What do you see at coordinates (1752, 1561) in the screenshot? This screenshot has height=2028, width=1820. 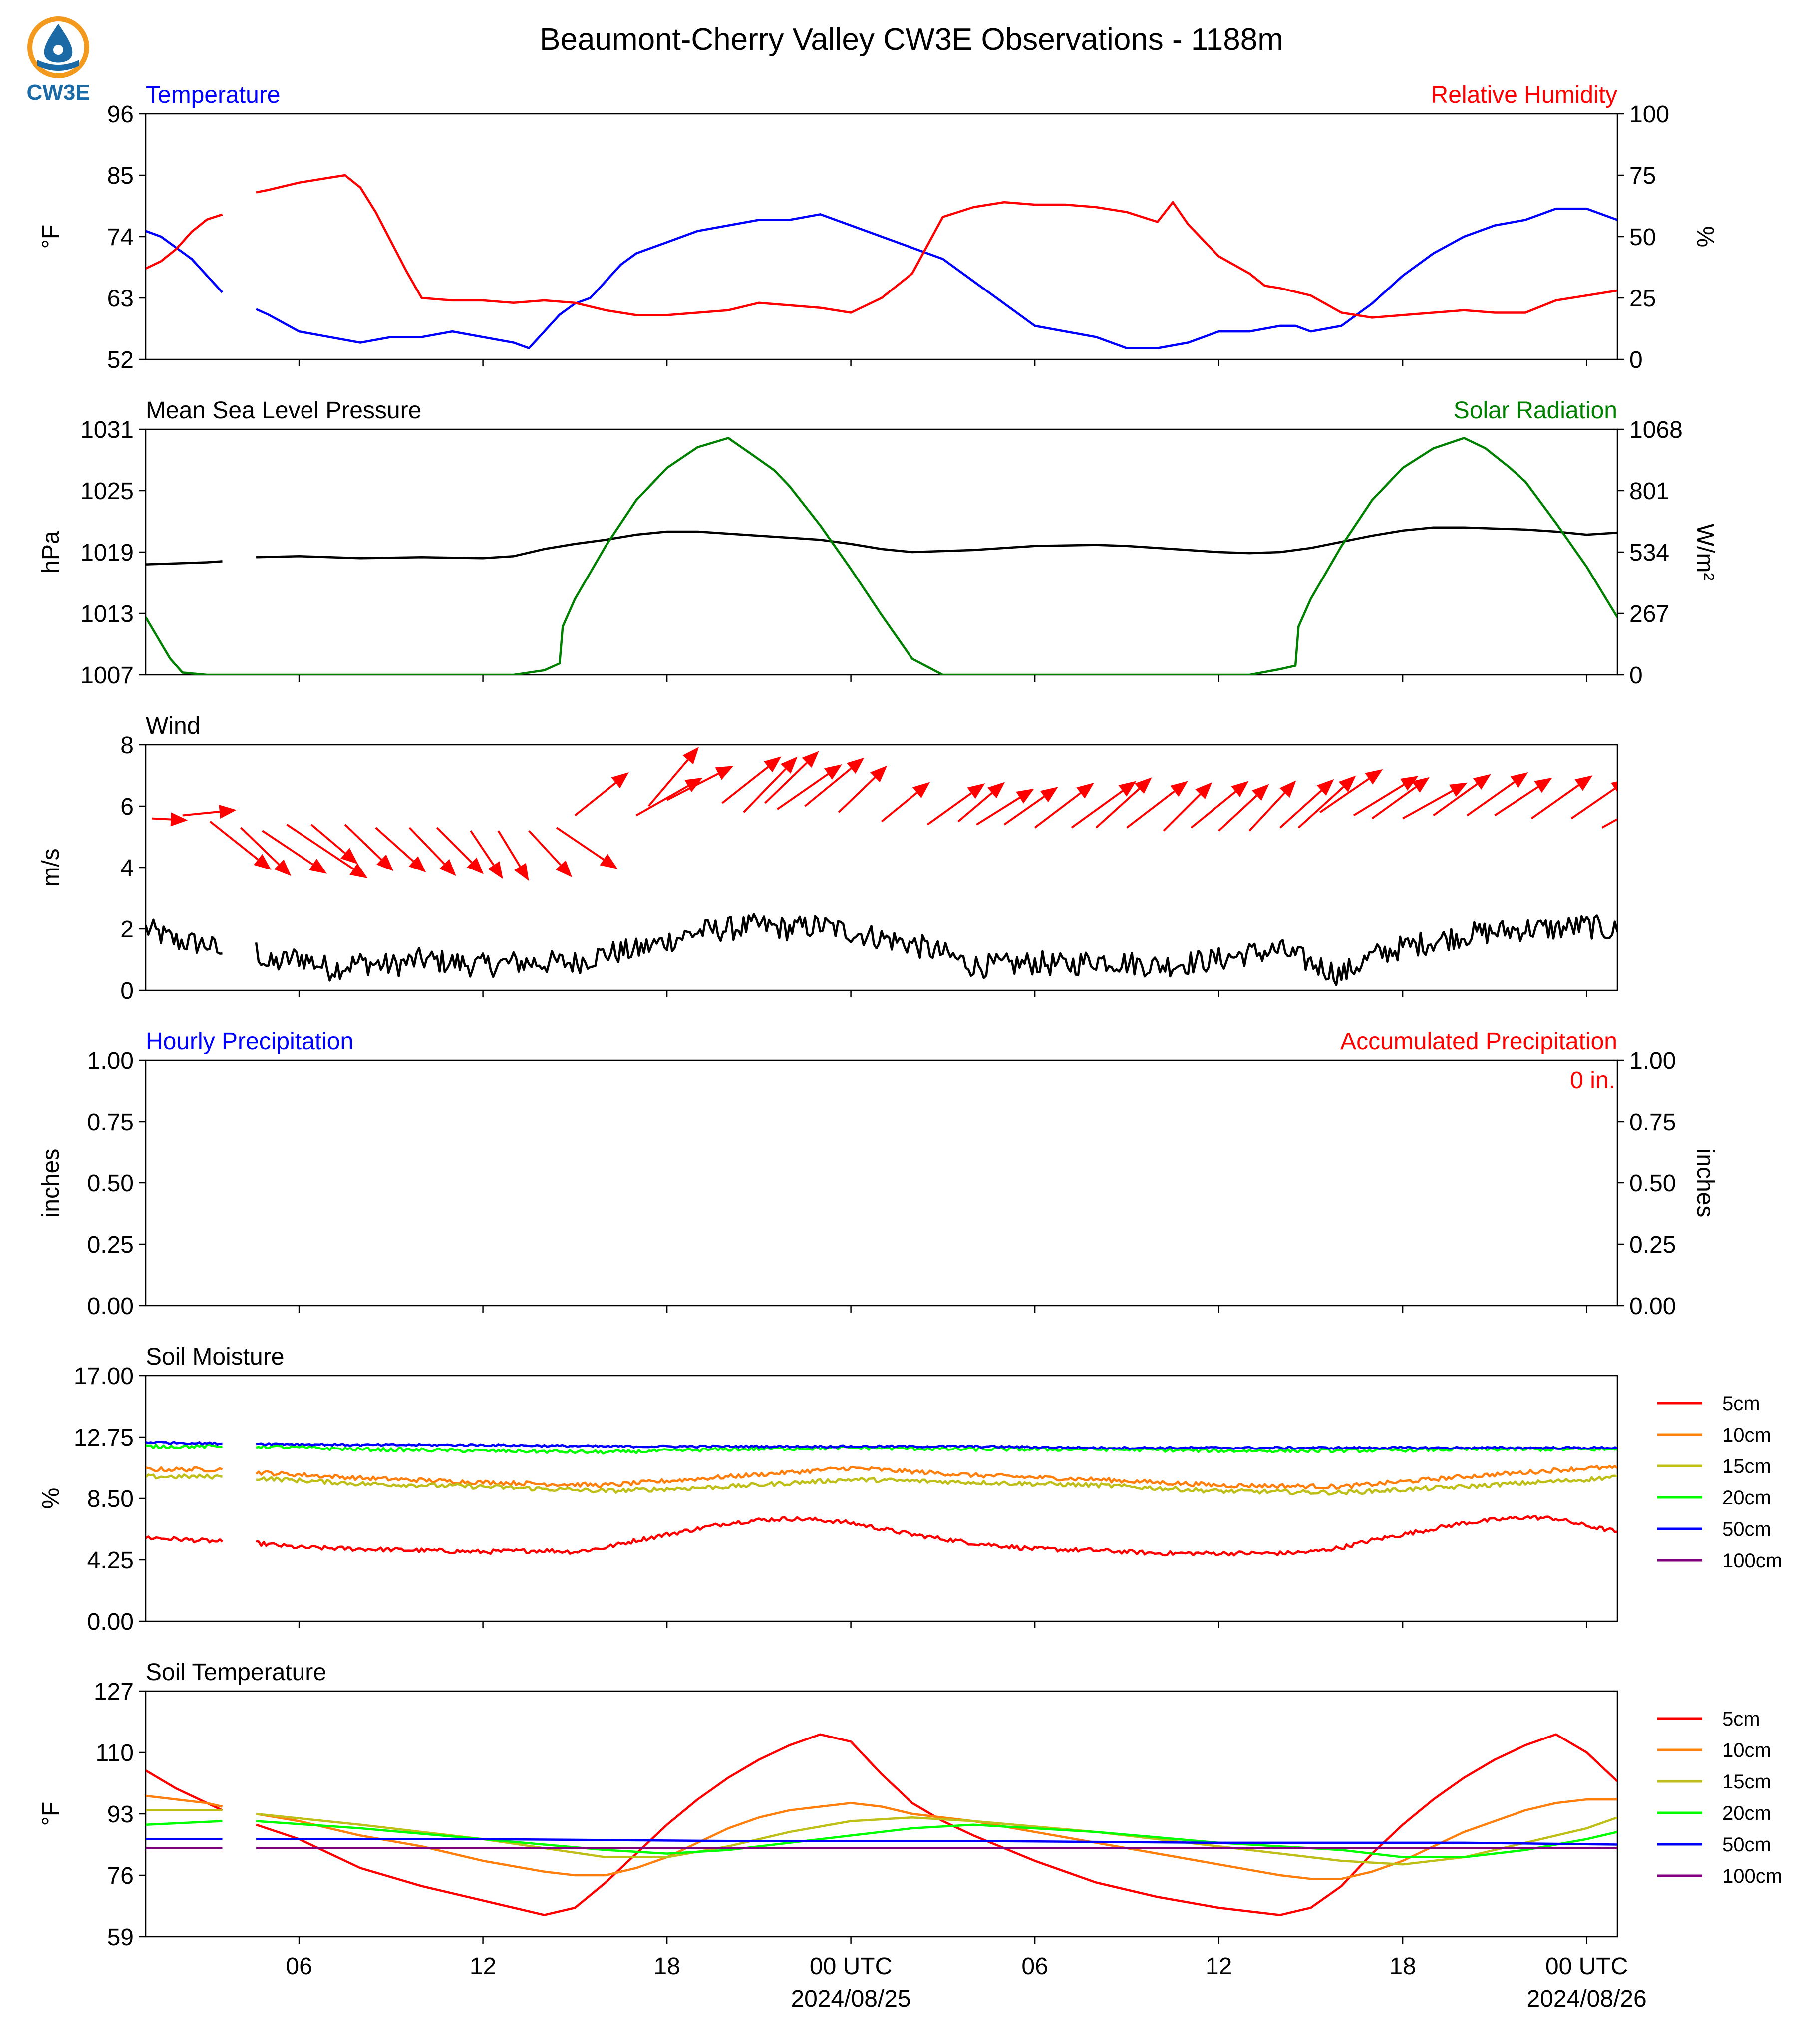 I see `legend-label: 100cm` at bounding box center [1752, 1561].